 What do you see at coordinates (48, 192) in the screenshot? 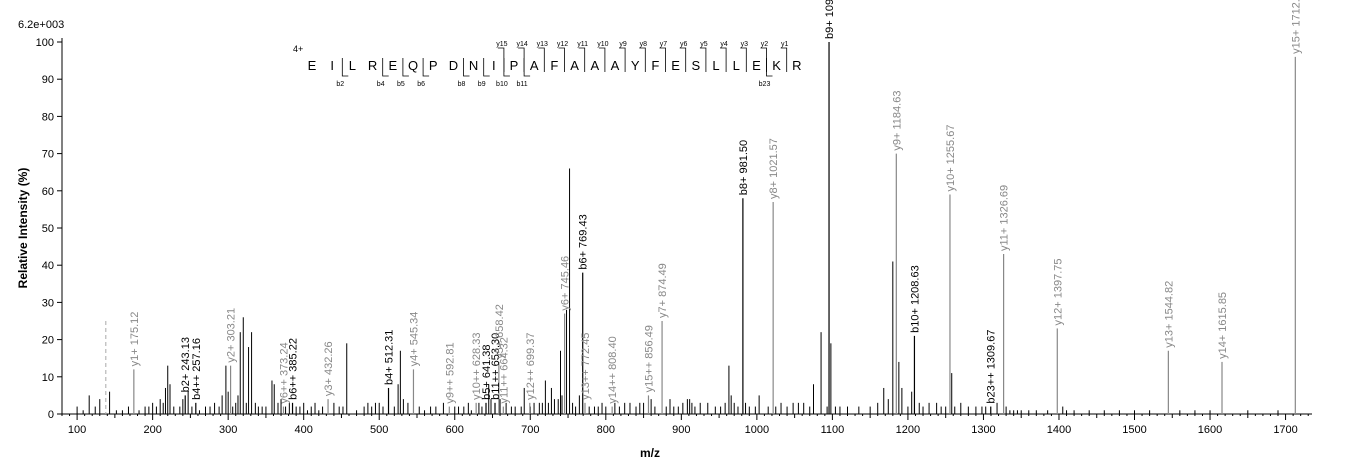
I see `y-tick-label: 60` at bounding box center [48, 192].